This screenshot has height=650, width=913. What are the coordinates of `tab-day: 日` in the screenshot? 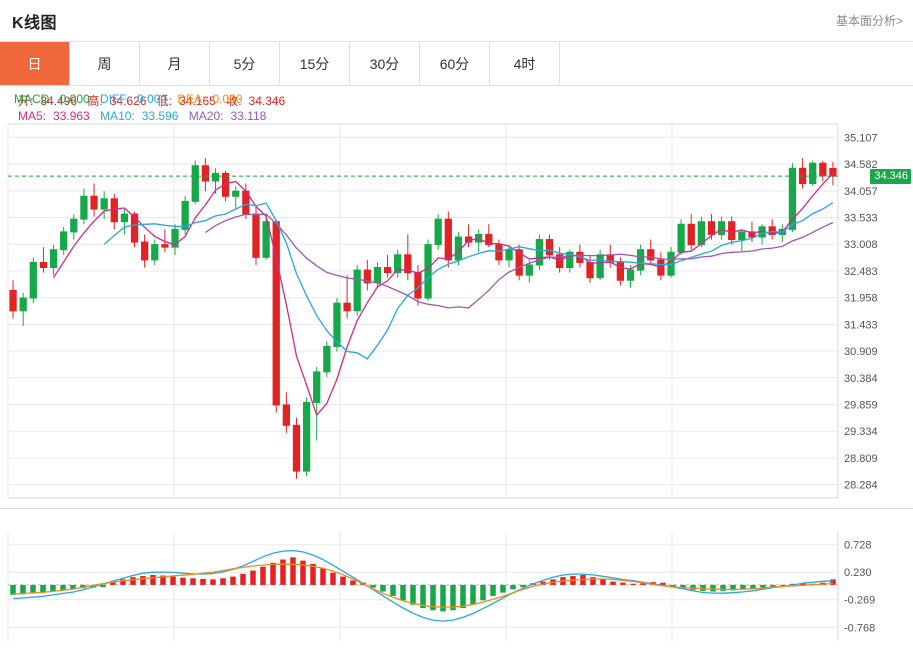 It's located at (35, 63).